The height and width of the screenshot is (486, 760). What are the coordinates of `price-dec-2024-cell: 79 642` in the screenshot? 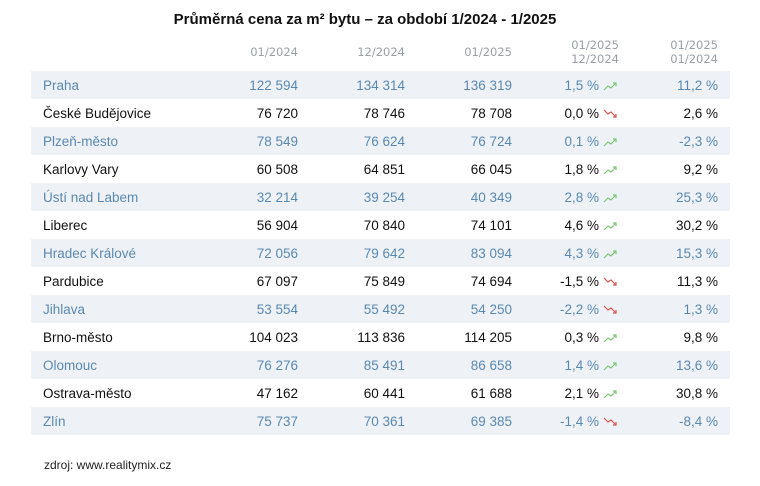 It's located at (363, 253).